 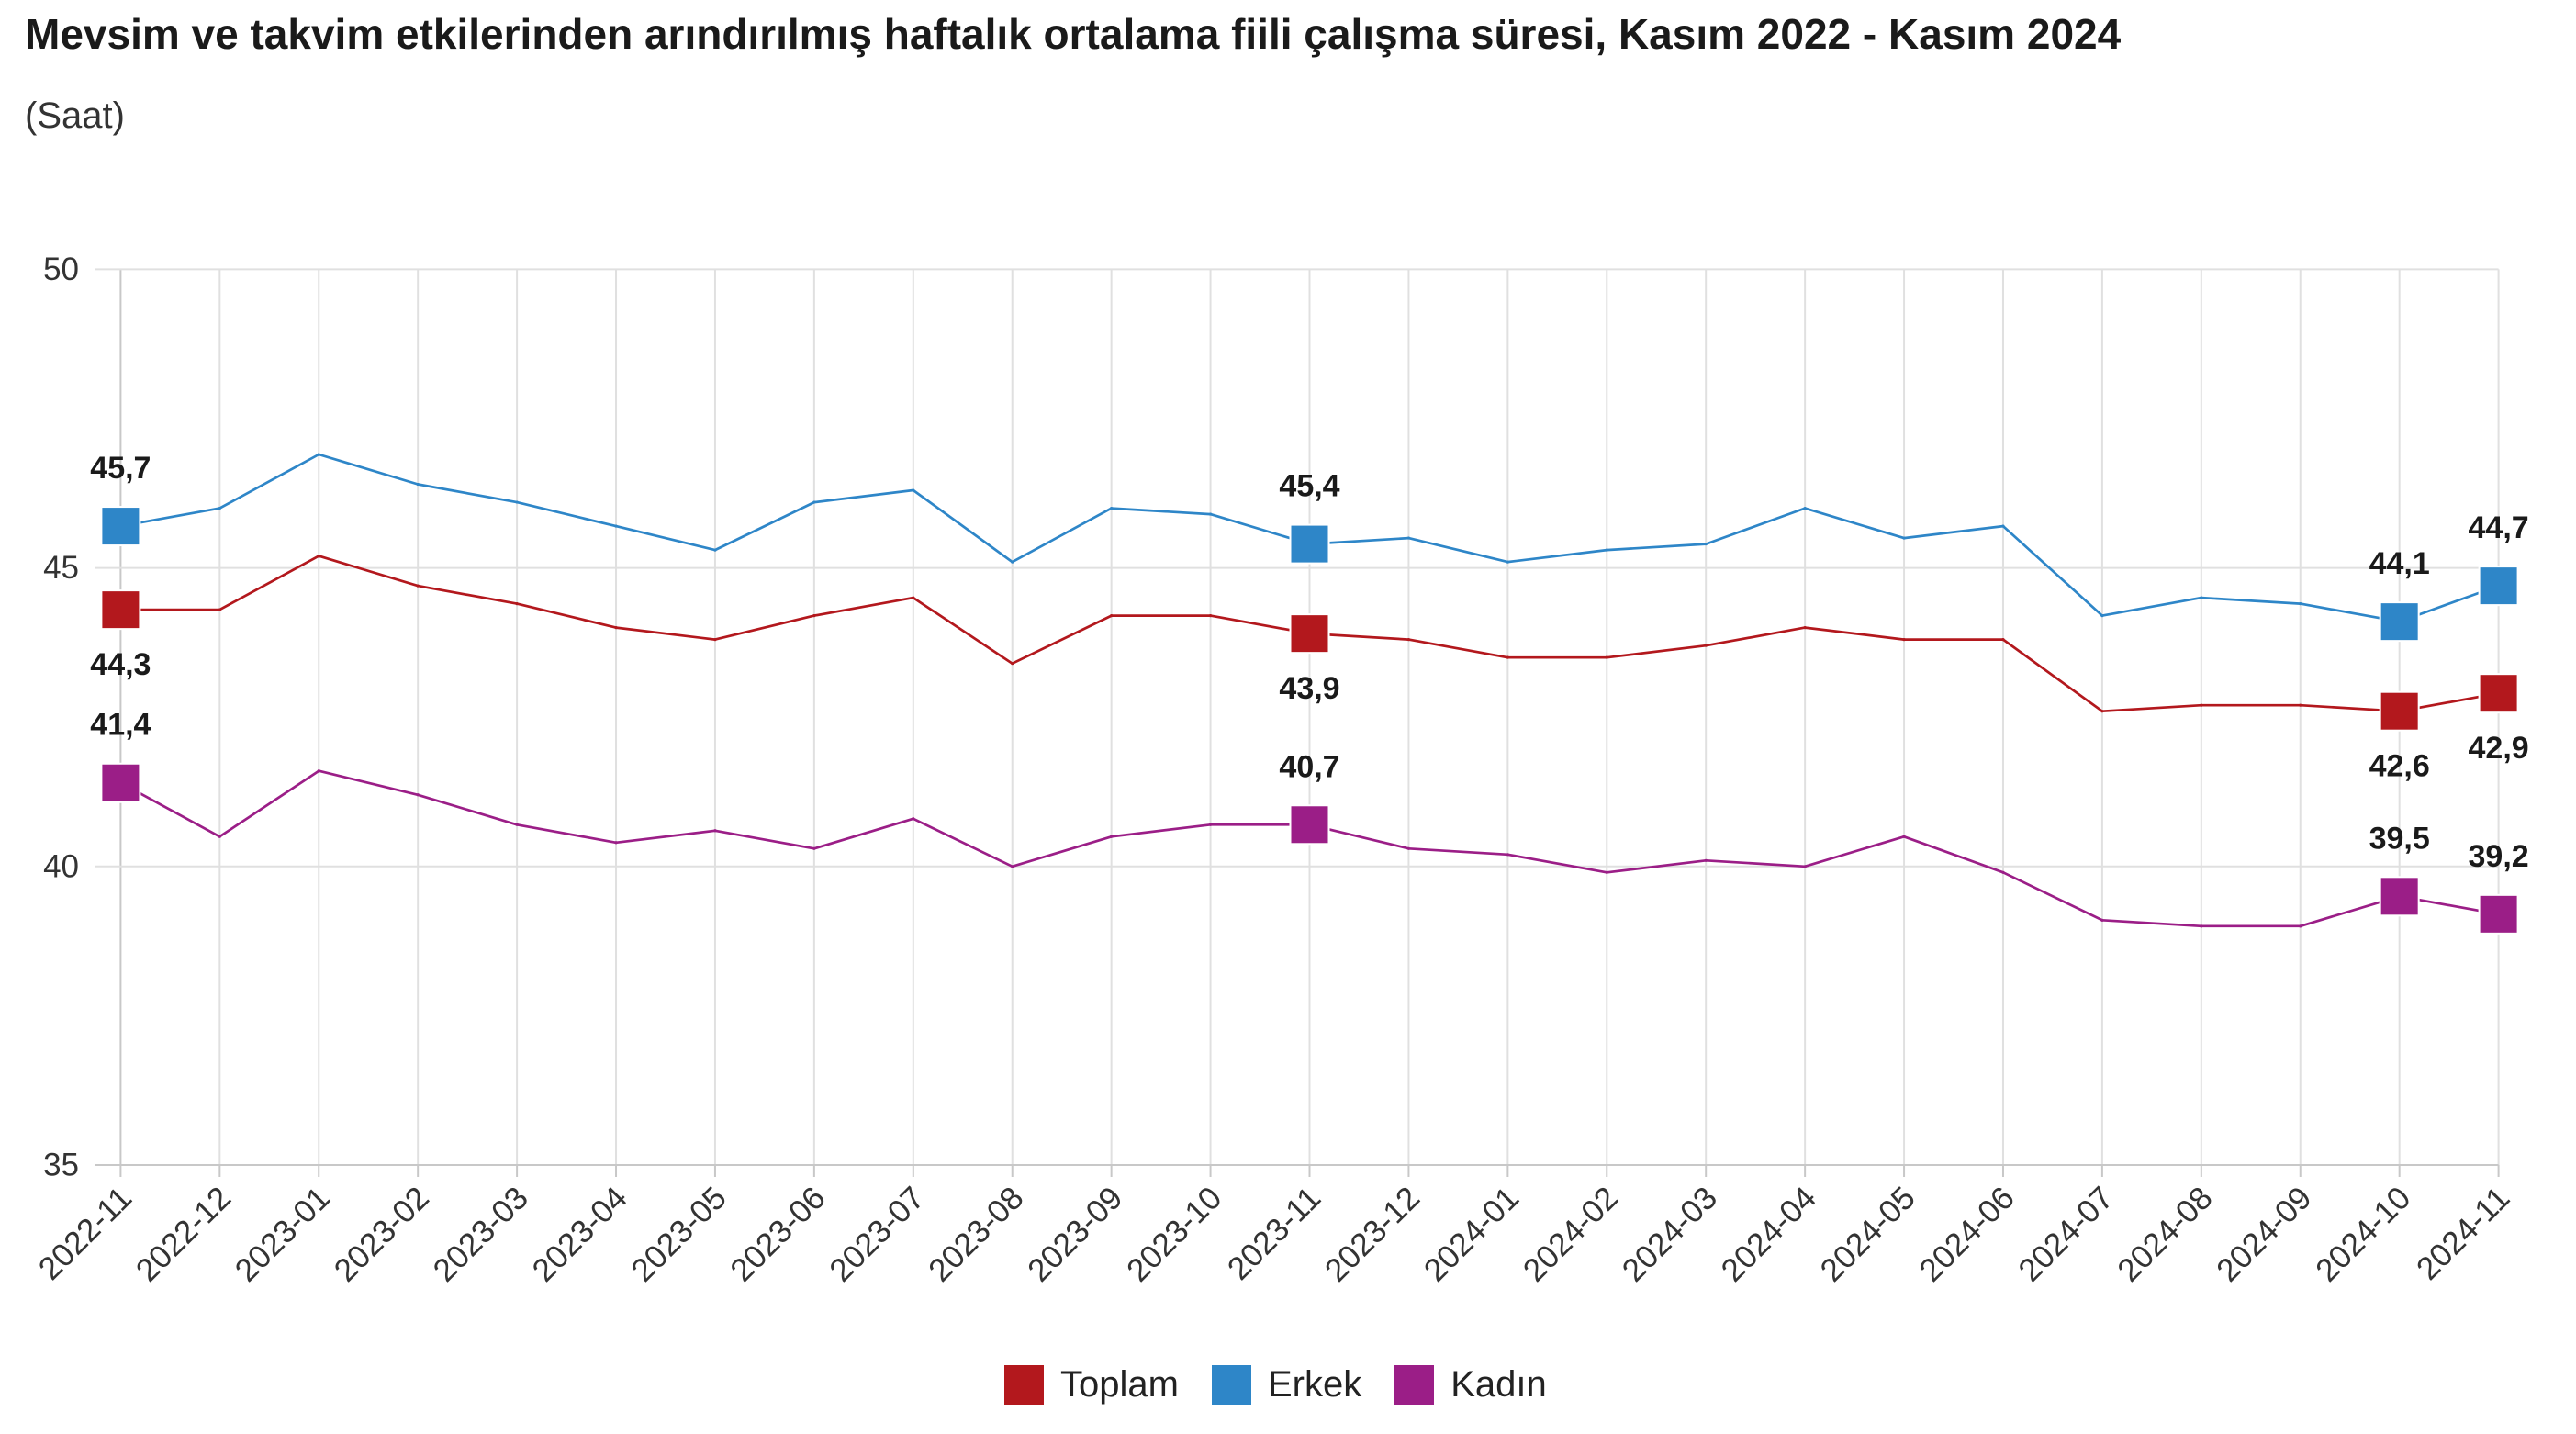 I want to click on x-tick-label: 2023-08, so click(x=976, y=1234).